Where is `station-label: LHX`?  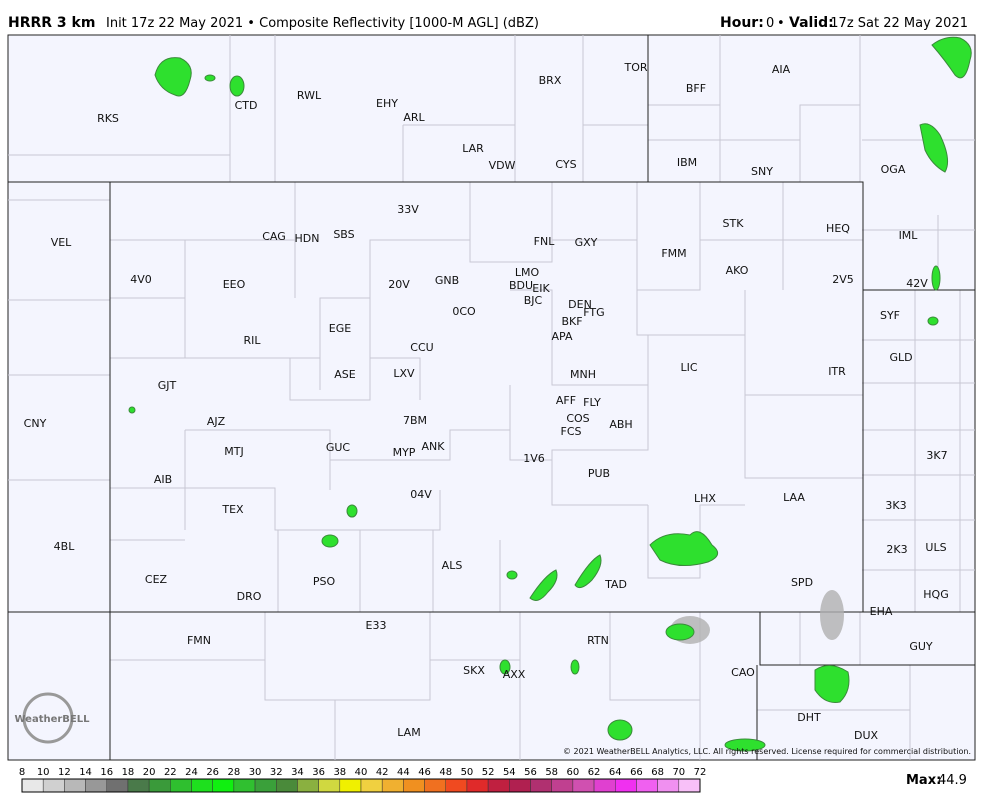
station-label: LHX is located at coordinates (705, 498).